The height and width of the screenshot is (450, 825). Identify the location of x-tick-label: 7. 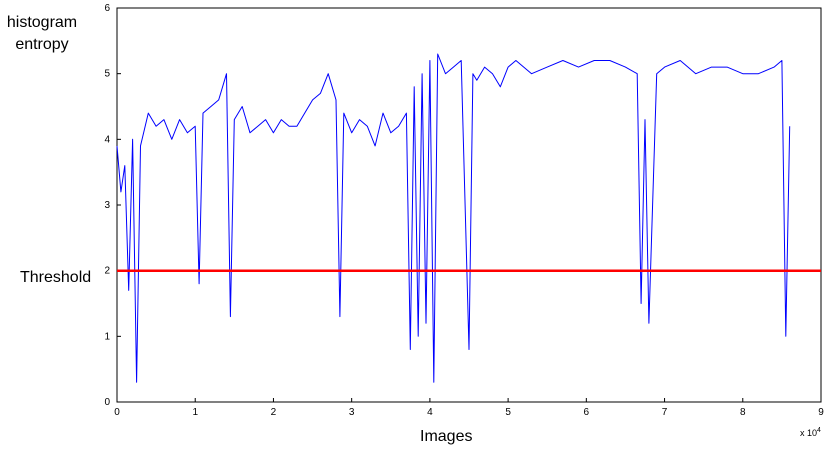
(665, 412).